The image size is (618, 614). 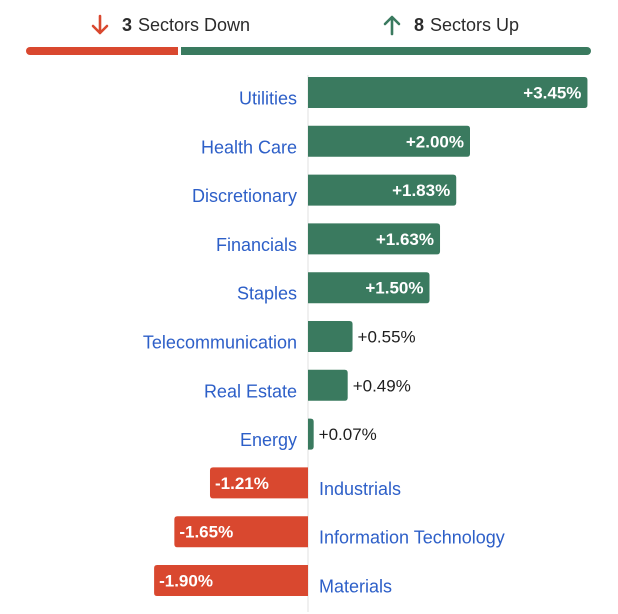 I want to click on category-label: Information Technology, so click(x=412, y=538).